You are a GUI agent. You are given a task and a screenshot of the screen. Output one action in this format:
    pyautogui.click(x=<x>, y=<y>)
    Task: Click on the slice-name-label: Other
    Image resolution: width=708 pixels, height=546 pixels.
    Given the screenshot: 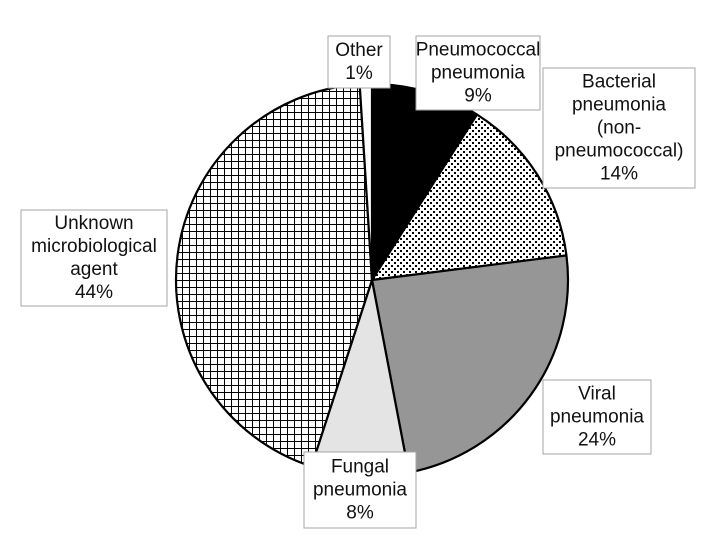 What is the action you would take?
    pyautogui.click(x=359, y=50)
    